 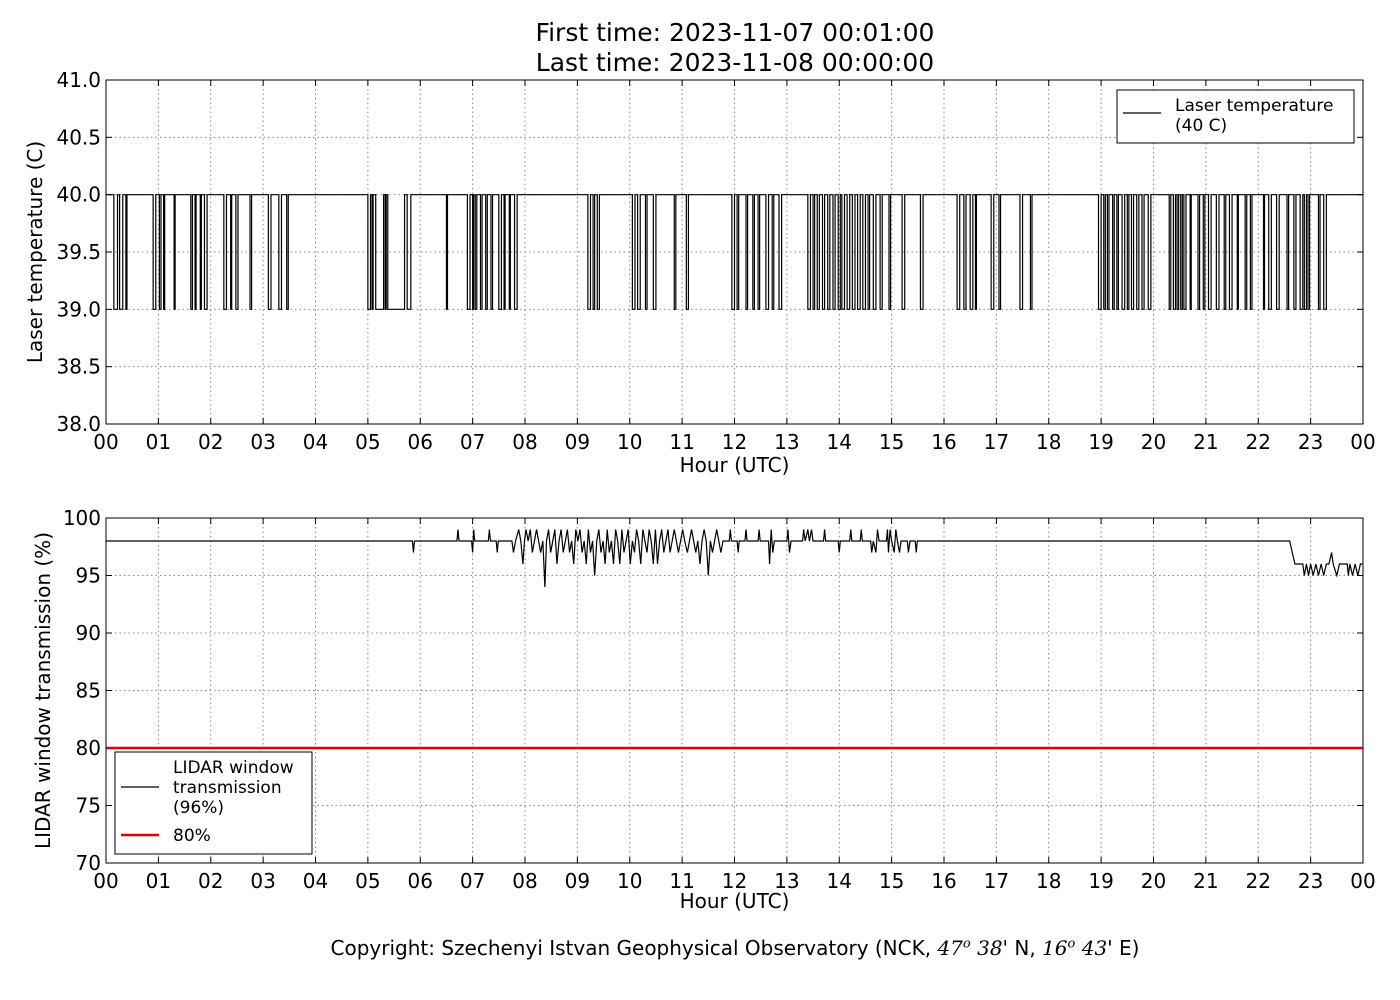 I want to click on y-tick-label: 80, so click(x=88, y=748).